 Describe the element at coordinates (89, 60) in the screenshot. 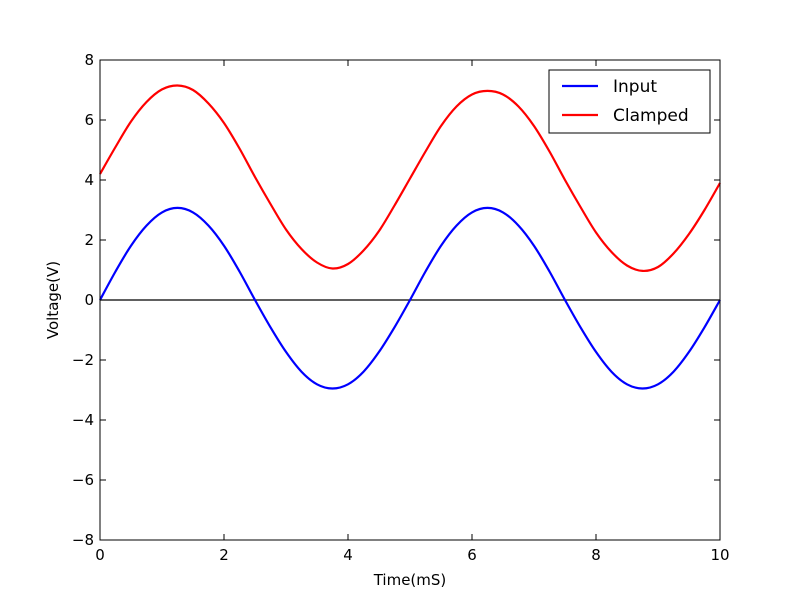

I see `y-tick-label: 8` at that location.